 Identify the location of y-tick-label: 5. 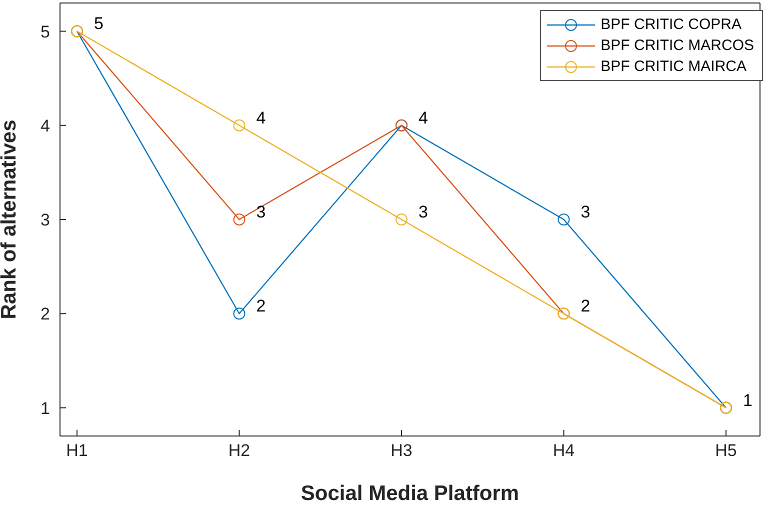
(45, 32).